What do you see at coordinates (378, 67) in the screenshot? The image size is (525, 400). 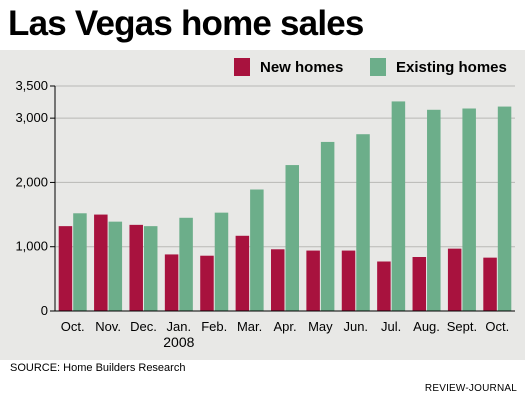 I see `legend-swatch-existing-homes` at bounding box center [378, 67].